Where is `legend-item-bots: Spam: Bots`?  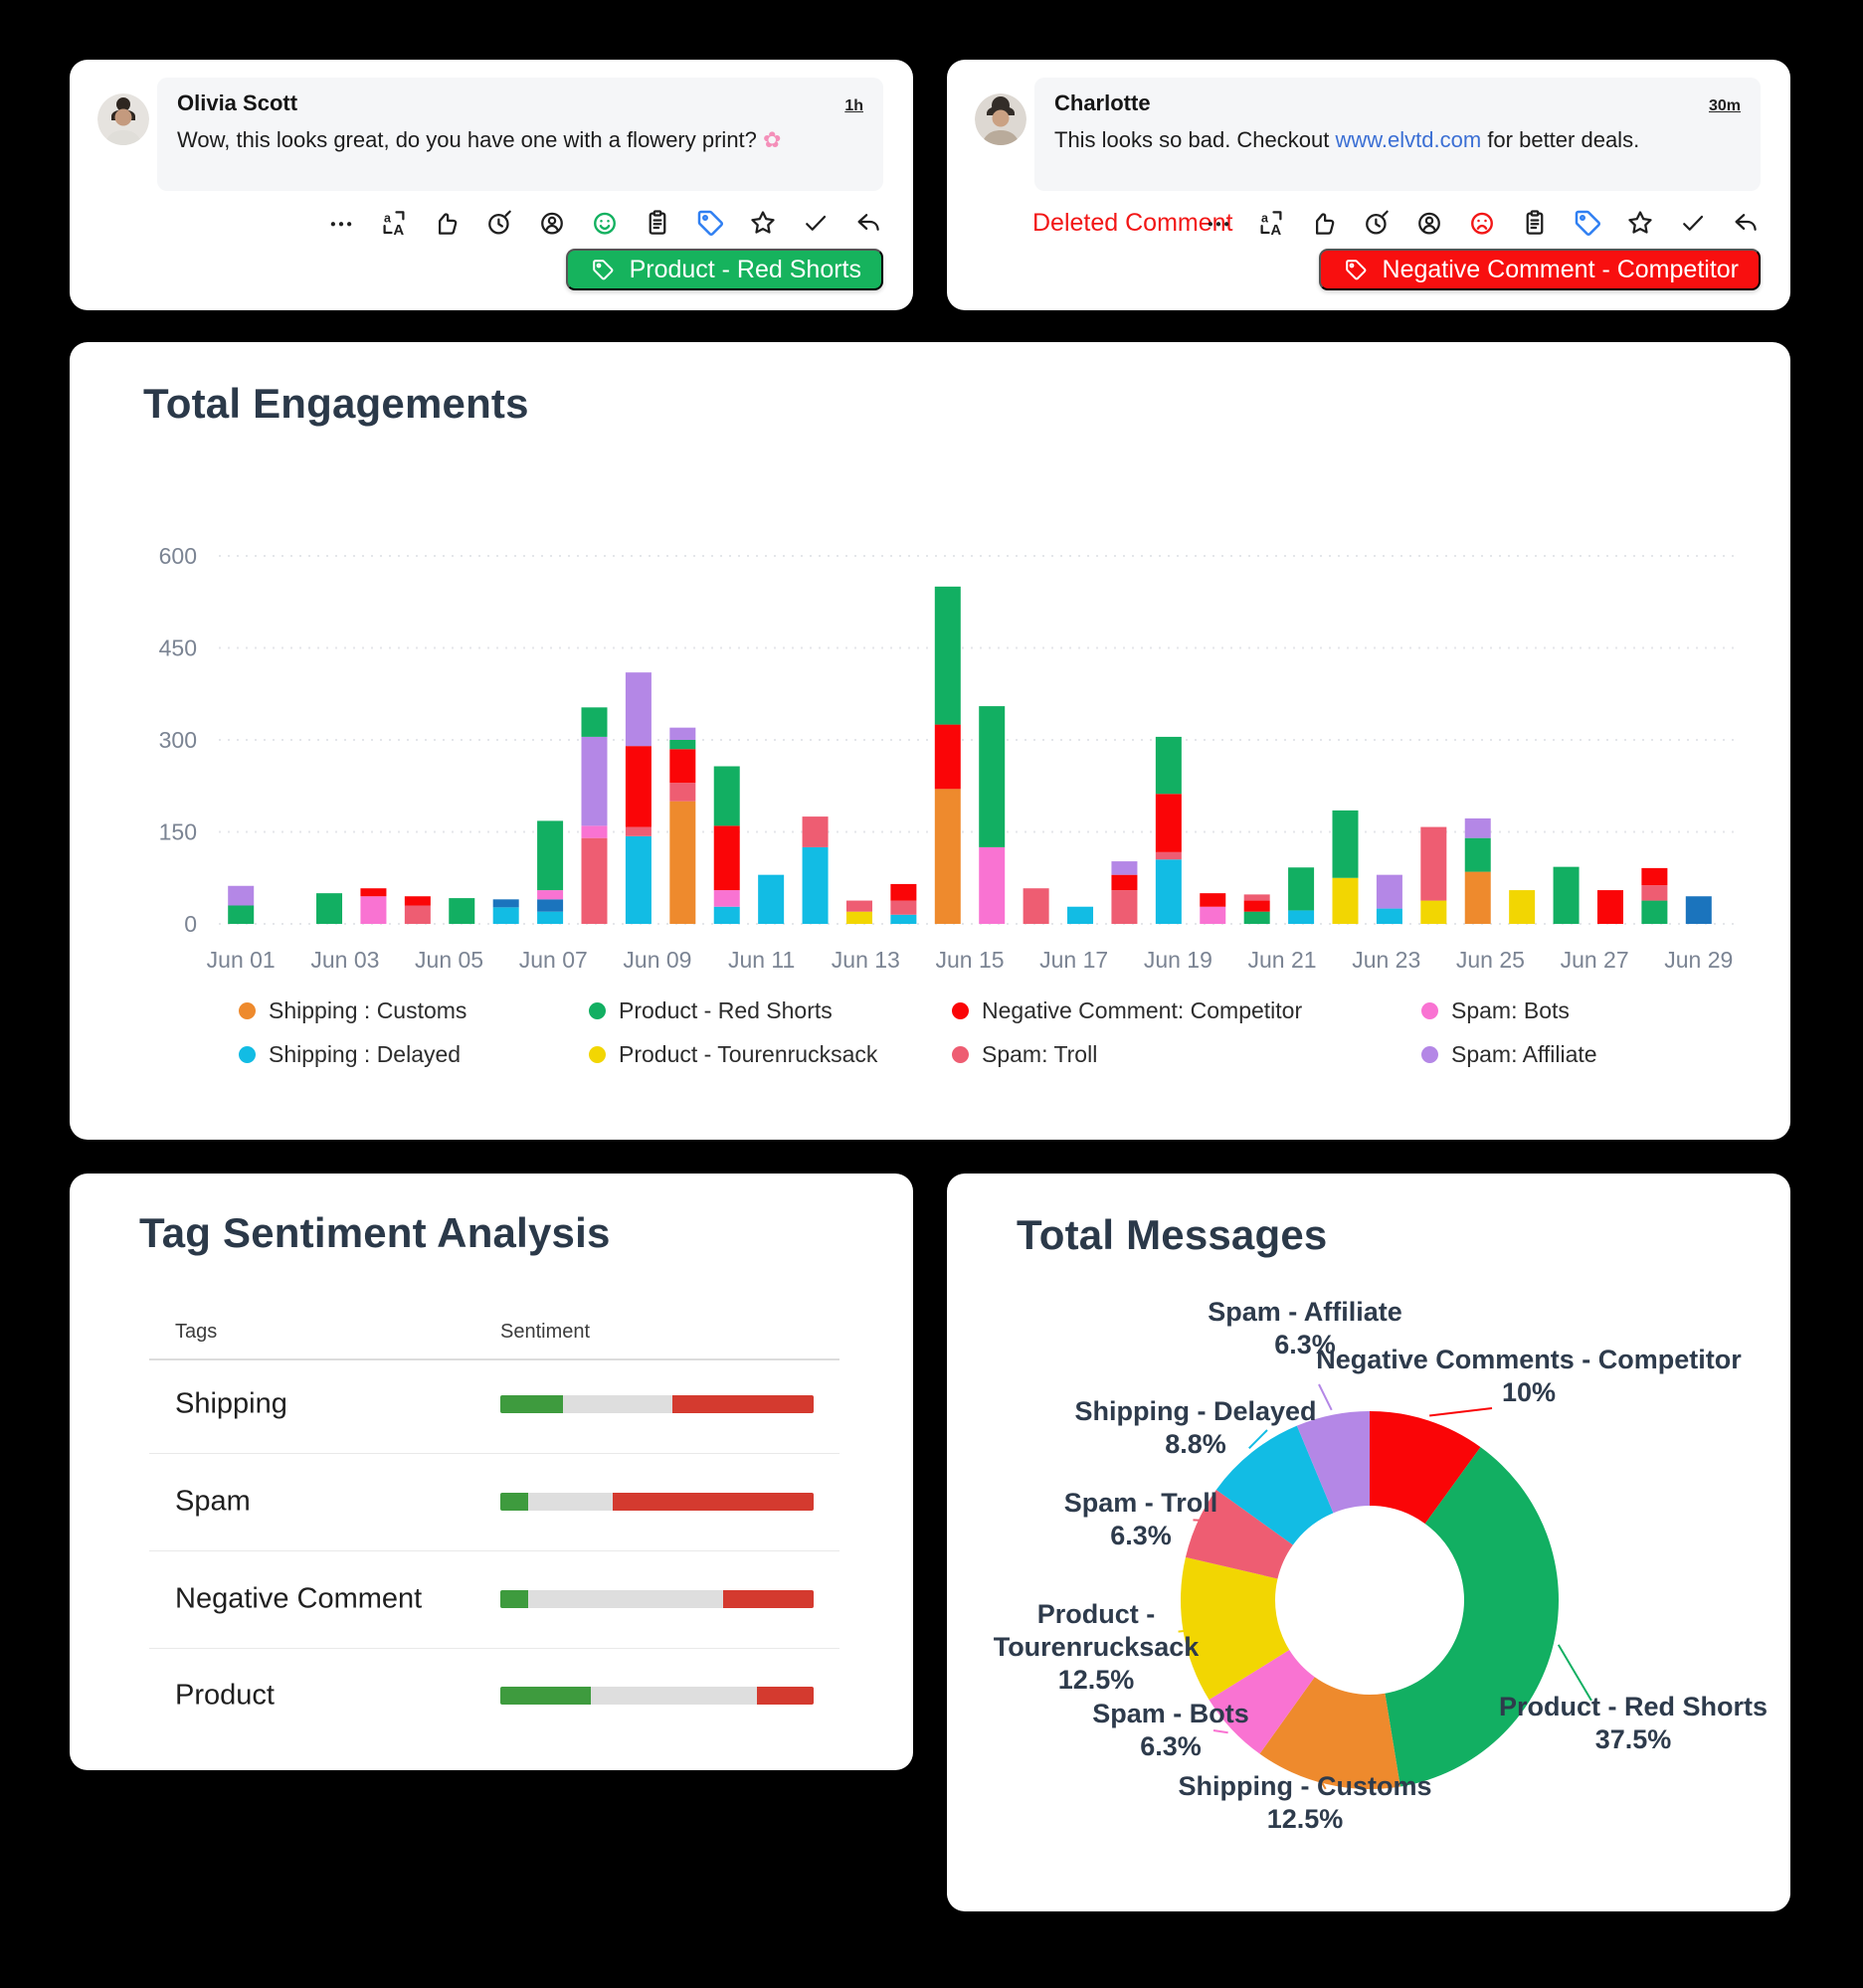 legend-item-bots: Spam: Bots is located at coordinates (1570, 1010).